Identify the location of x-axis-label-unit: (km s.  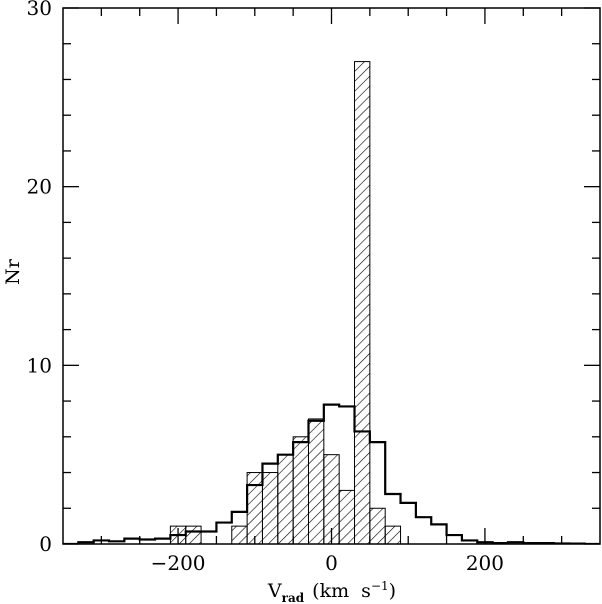
(341, 591).